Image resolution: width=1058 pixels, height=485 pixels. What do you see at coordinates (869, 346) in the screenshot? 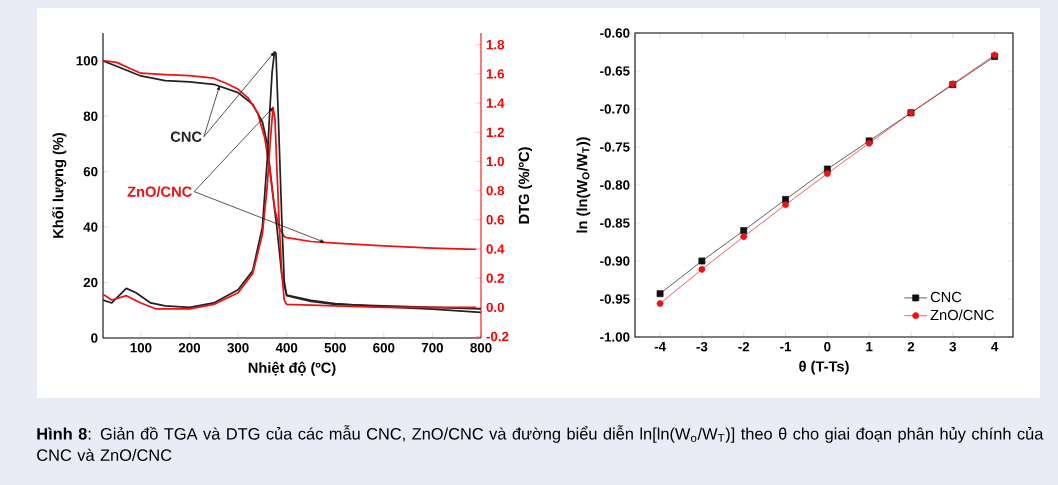
I see `x-tick-label: 1` at bounding box center [869, 346].